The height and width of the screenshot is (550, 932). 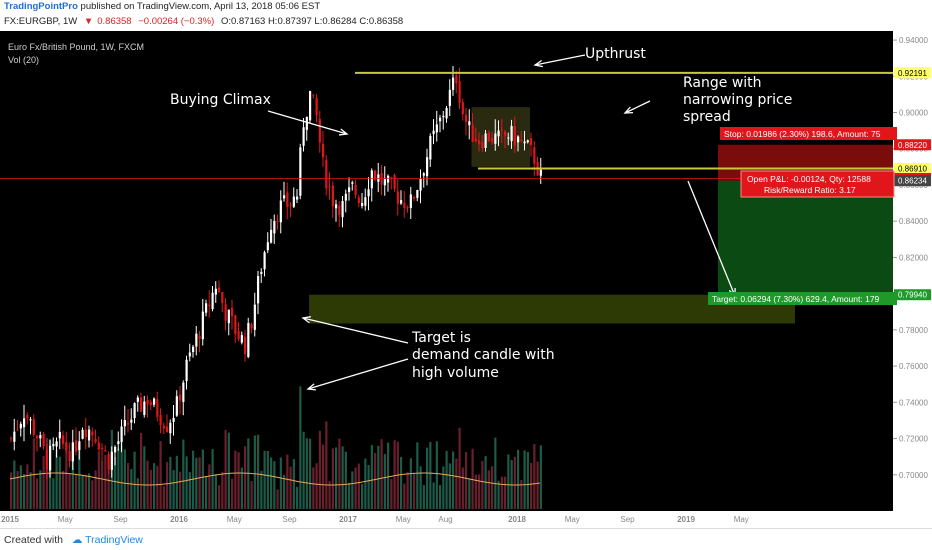 I want to click on target-label-line1: Target is, so click(x=441, y=338).